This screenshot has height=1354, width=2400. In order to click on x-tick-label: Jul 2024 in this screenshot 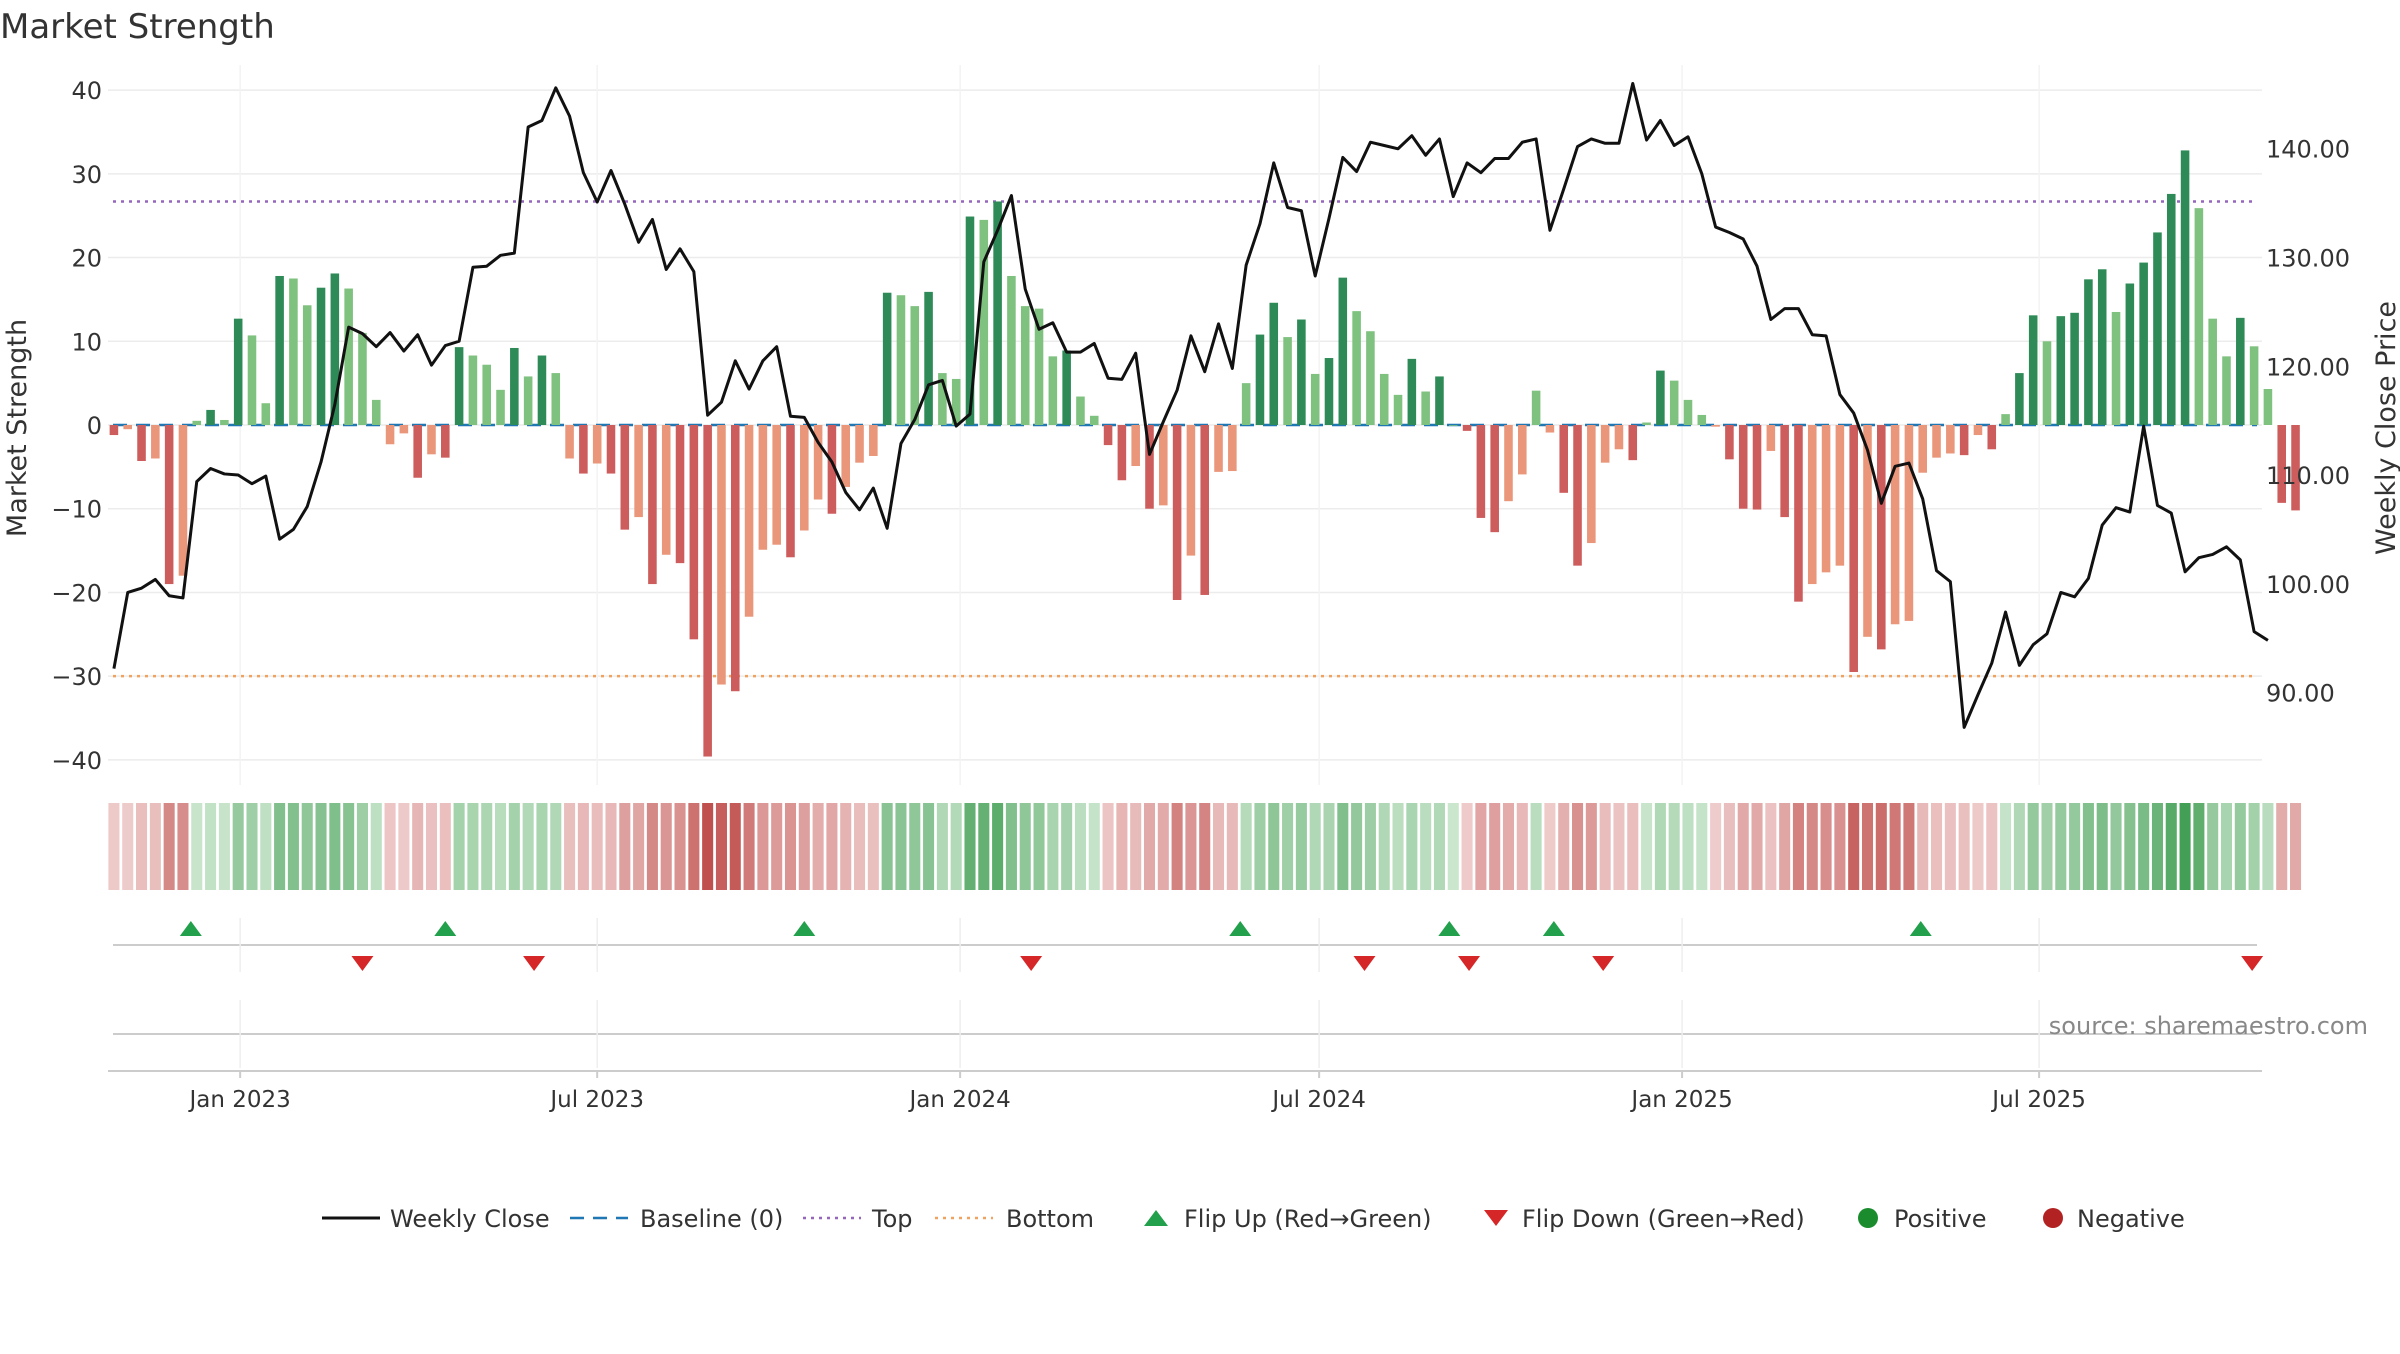, I will do `click(1318, 1100)`.